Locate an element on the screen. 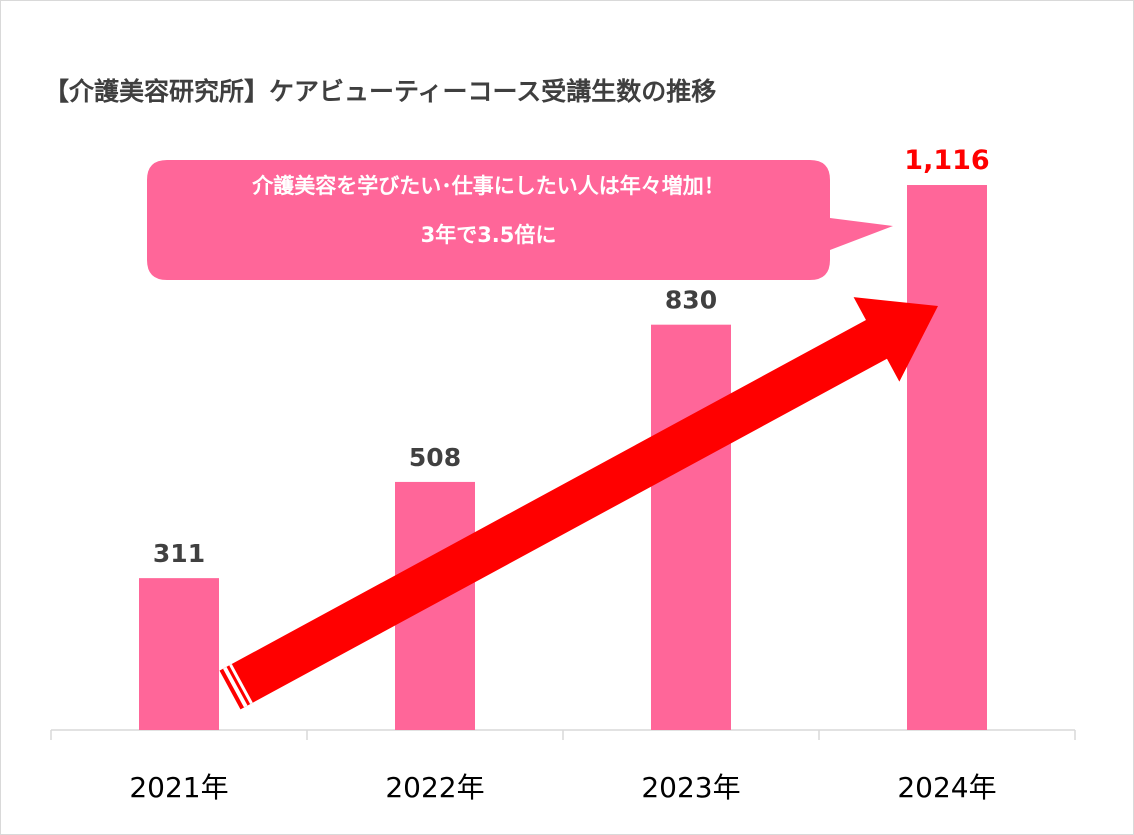 This screenshot has width=1134, height=835. value-label: 1,116 is located at coordinates (946, 160).